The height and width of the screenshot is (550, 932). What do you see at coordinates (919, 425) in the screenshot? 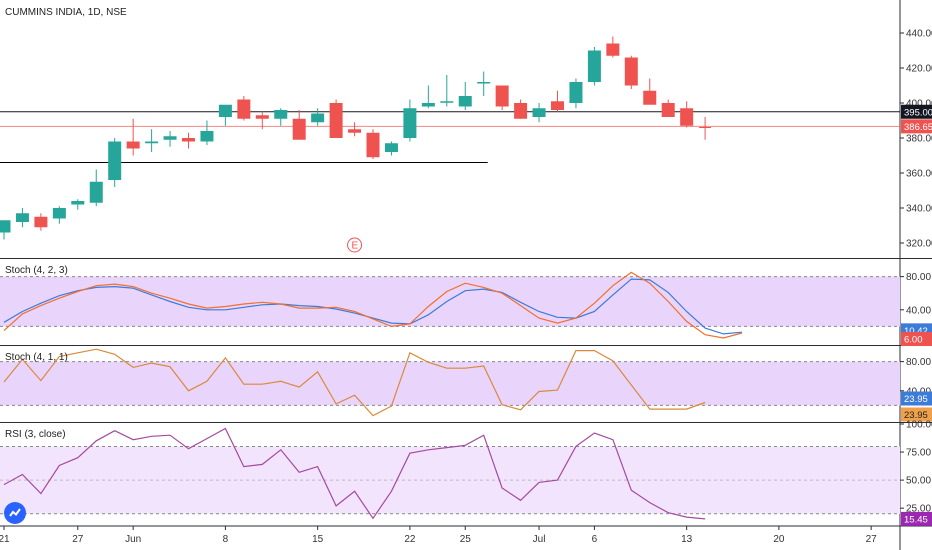
I see `indicator-tick-label: 100.00` at bounding box center [919, 425].